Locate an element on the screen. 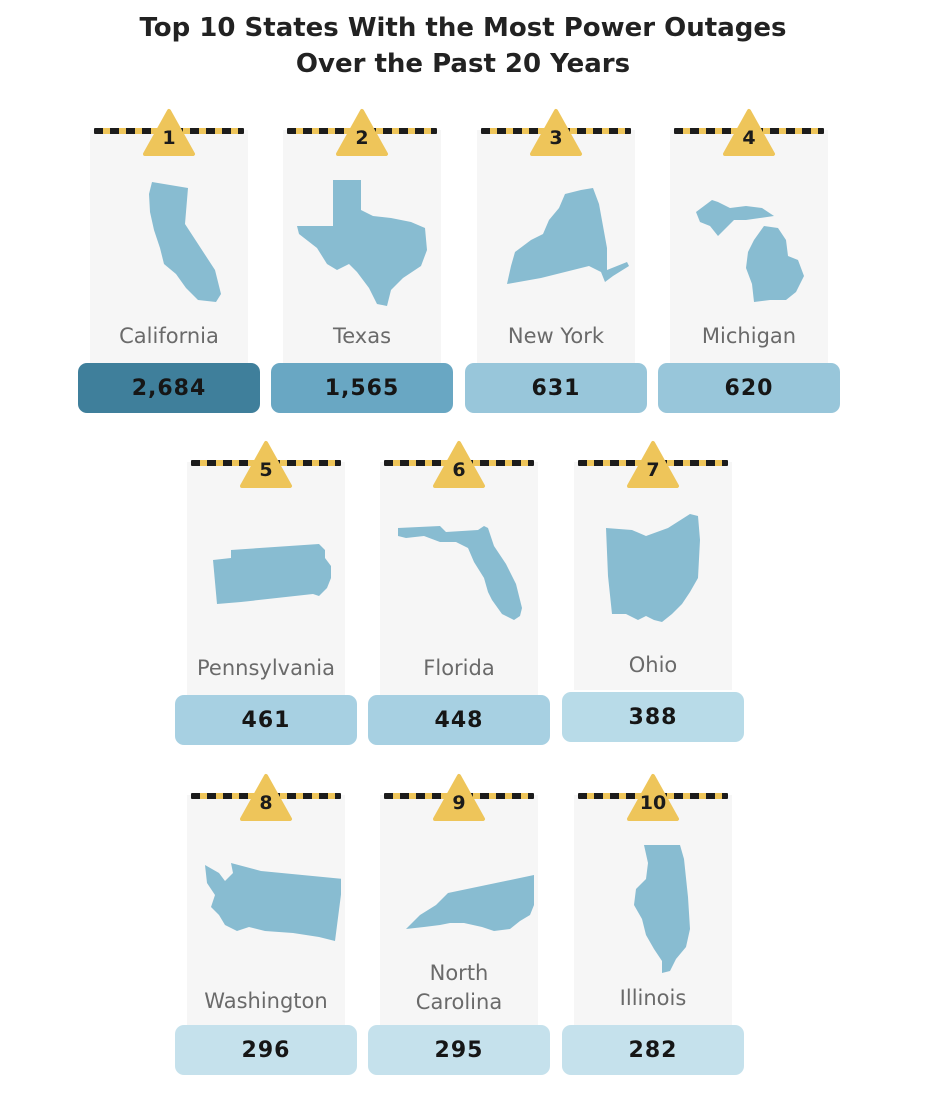 This screenshot has width=926, height=1108. rank-card-illinois: 10 Illinois 282 is located at coordinates (653, 924).